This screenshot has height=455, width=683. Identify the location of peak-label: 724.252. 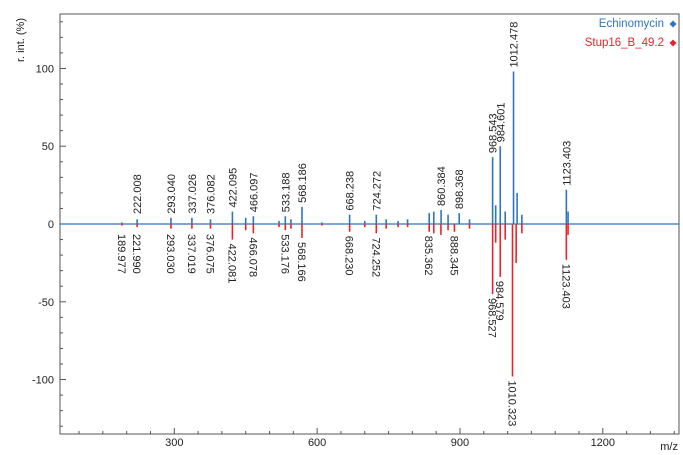
(375, 257).